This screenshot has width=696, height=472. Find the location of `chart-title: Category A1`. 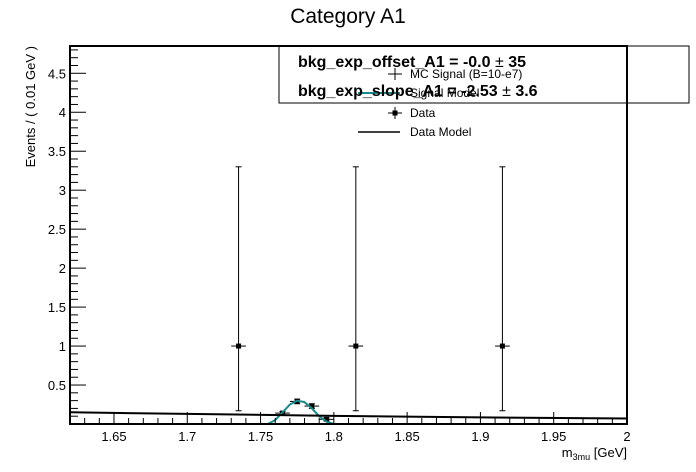

chart-title: Category A1 is located at coordinates (348, 16).